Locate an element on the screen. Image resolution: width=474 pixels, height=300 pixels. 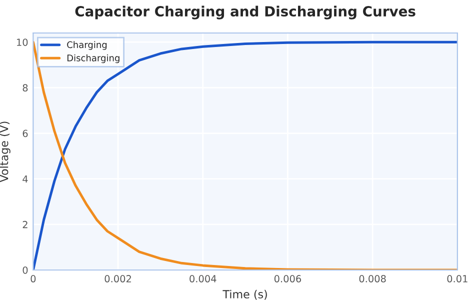
x-tick-label: 0.008 is located at coordinates (372, 278).